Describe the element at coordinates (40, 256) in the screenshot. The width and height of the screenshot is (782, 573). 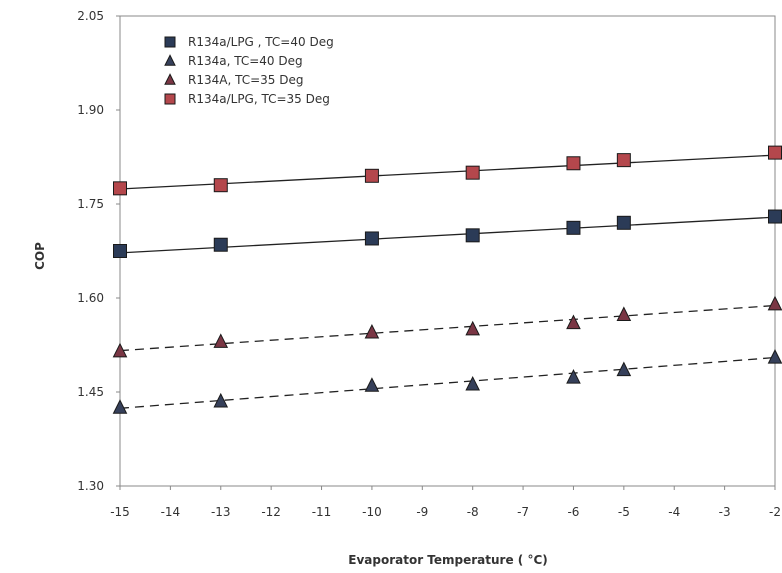
I see `y-axis-title: COP` at that location.